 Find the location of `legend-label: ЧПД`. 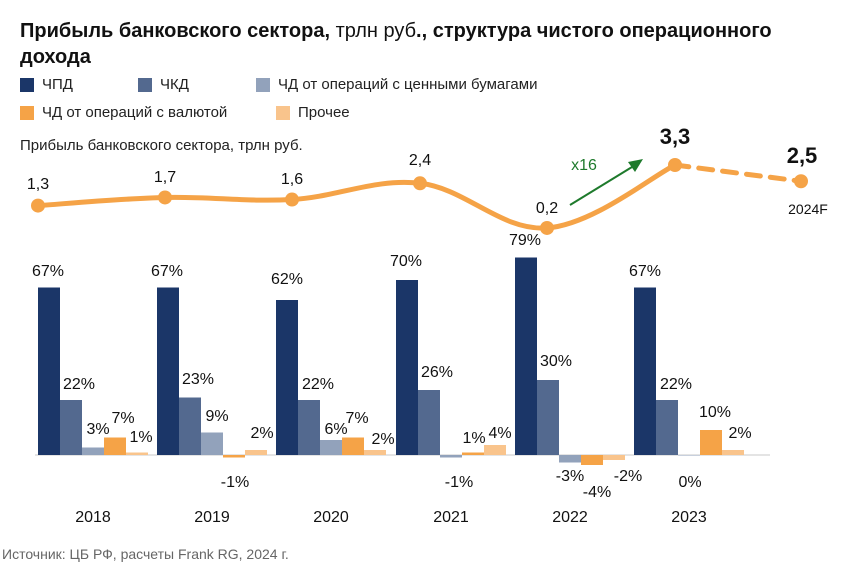

legend-label: ЧПД is located at coordinates (57, 84).